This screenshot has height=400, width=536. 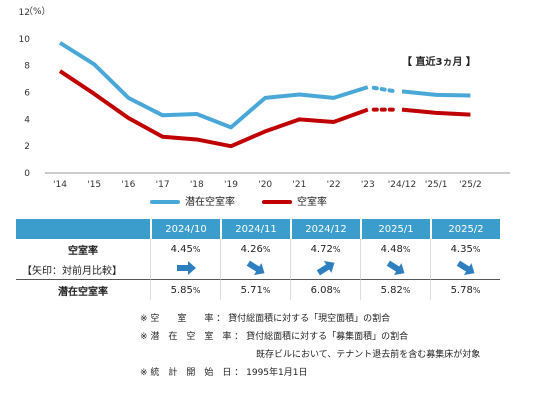 What do you see at coordinates (368, 185) in the screenshot?
I see `x-tick-label: '23` at bounding box center [368, 185].